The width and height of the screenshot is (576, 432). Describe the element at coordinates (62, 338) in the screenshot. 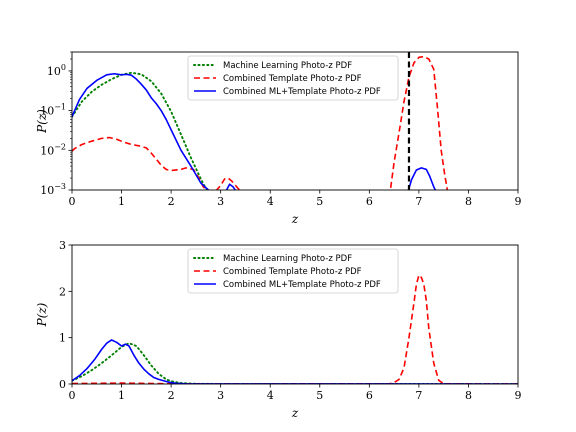

I see `y-tick-label: 1` at that location.